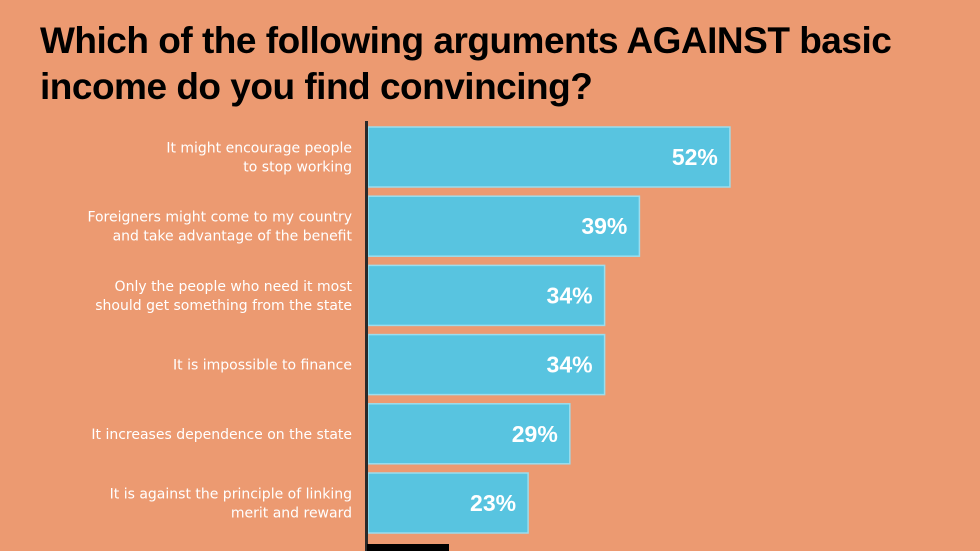 Image resolution: width=980 pixels, height=551 pixels. Describe the element at coordinates (493, 503) in the screenshot. I see `value-label-6: 23%` at that location.